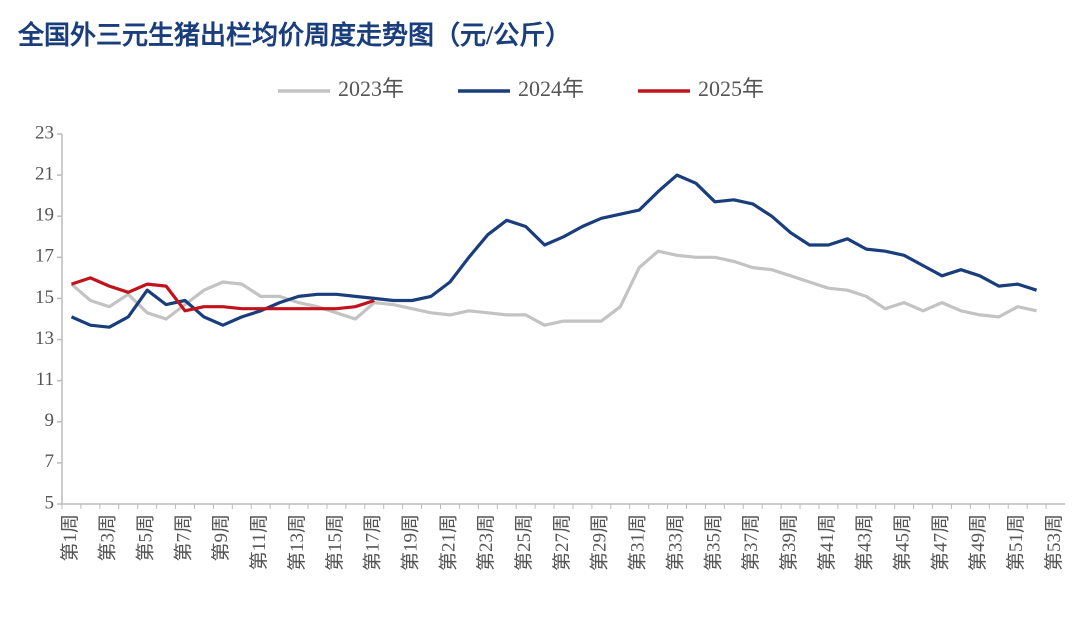  I want to click on y-tick-label: 17, so click(44, 256).